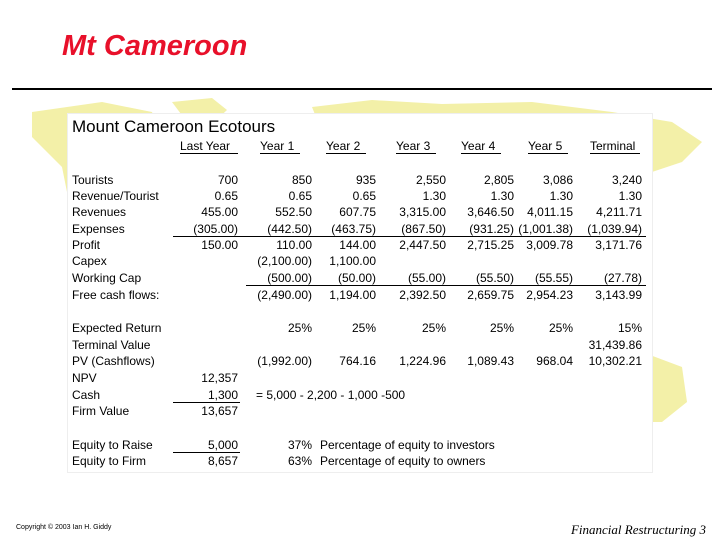 The image size is (720, 540). What do you see at coordinates (407, 445) in the screenshot?
I see `equity-note-investors: Percentage of equity to investors` at bounding box center [407, 445].